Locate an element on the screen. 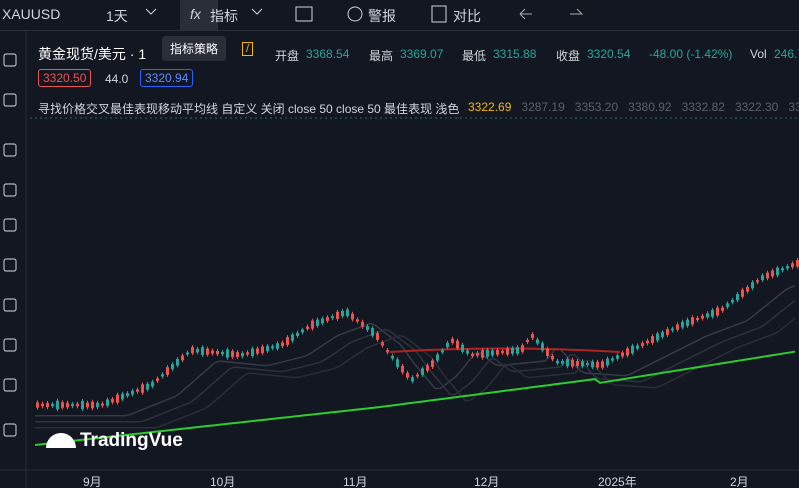 This screenshot has height=488, width=799. edit-icon: / is located at coordinates (248, 49).